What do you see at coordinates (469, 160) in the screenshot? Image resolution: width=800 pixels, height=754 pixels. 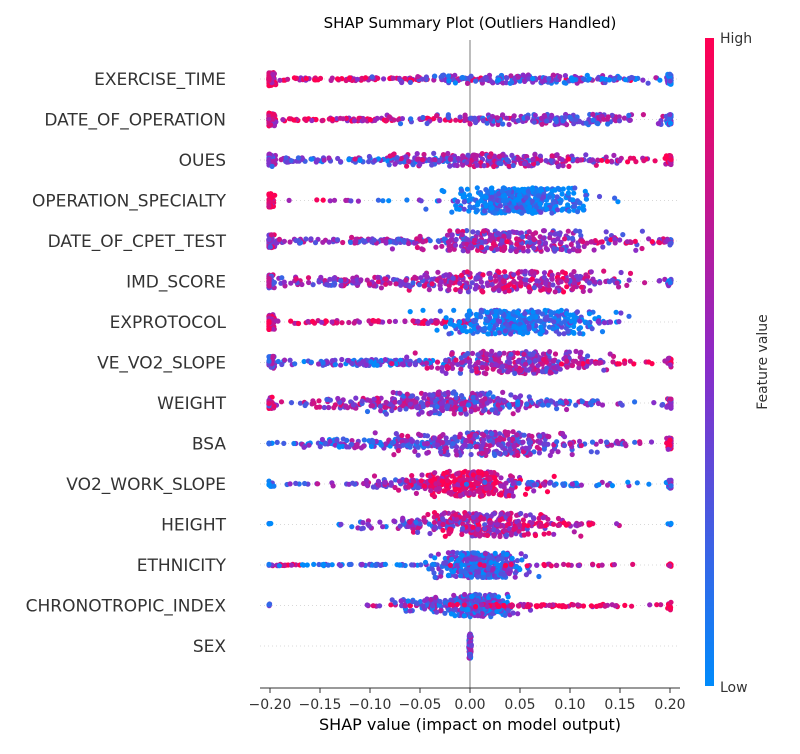 I see `feature-points-oues` at bounding box center [469, 160].